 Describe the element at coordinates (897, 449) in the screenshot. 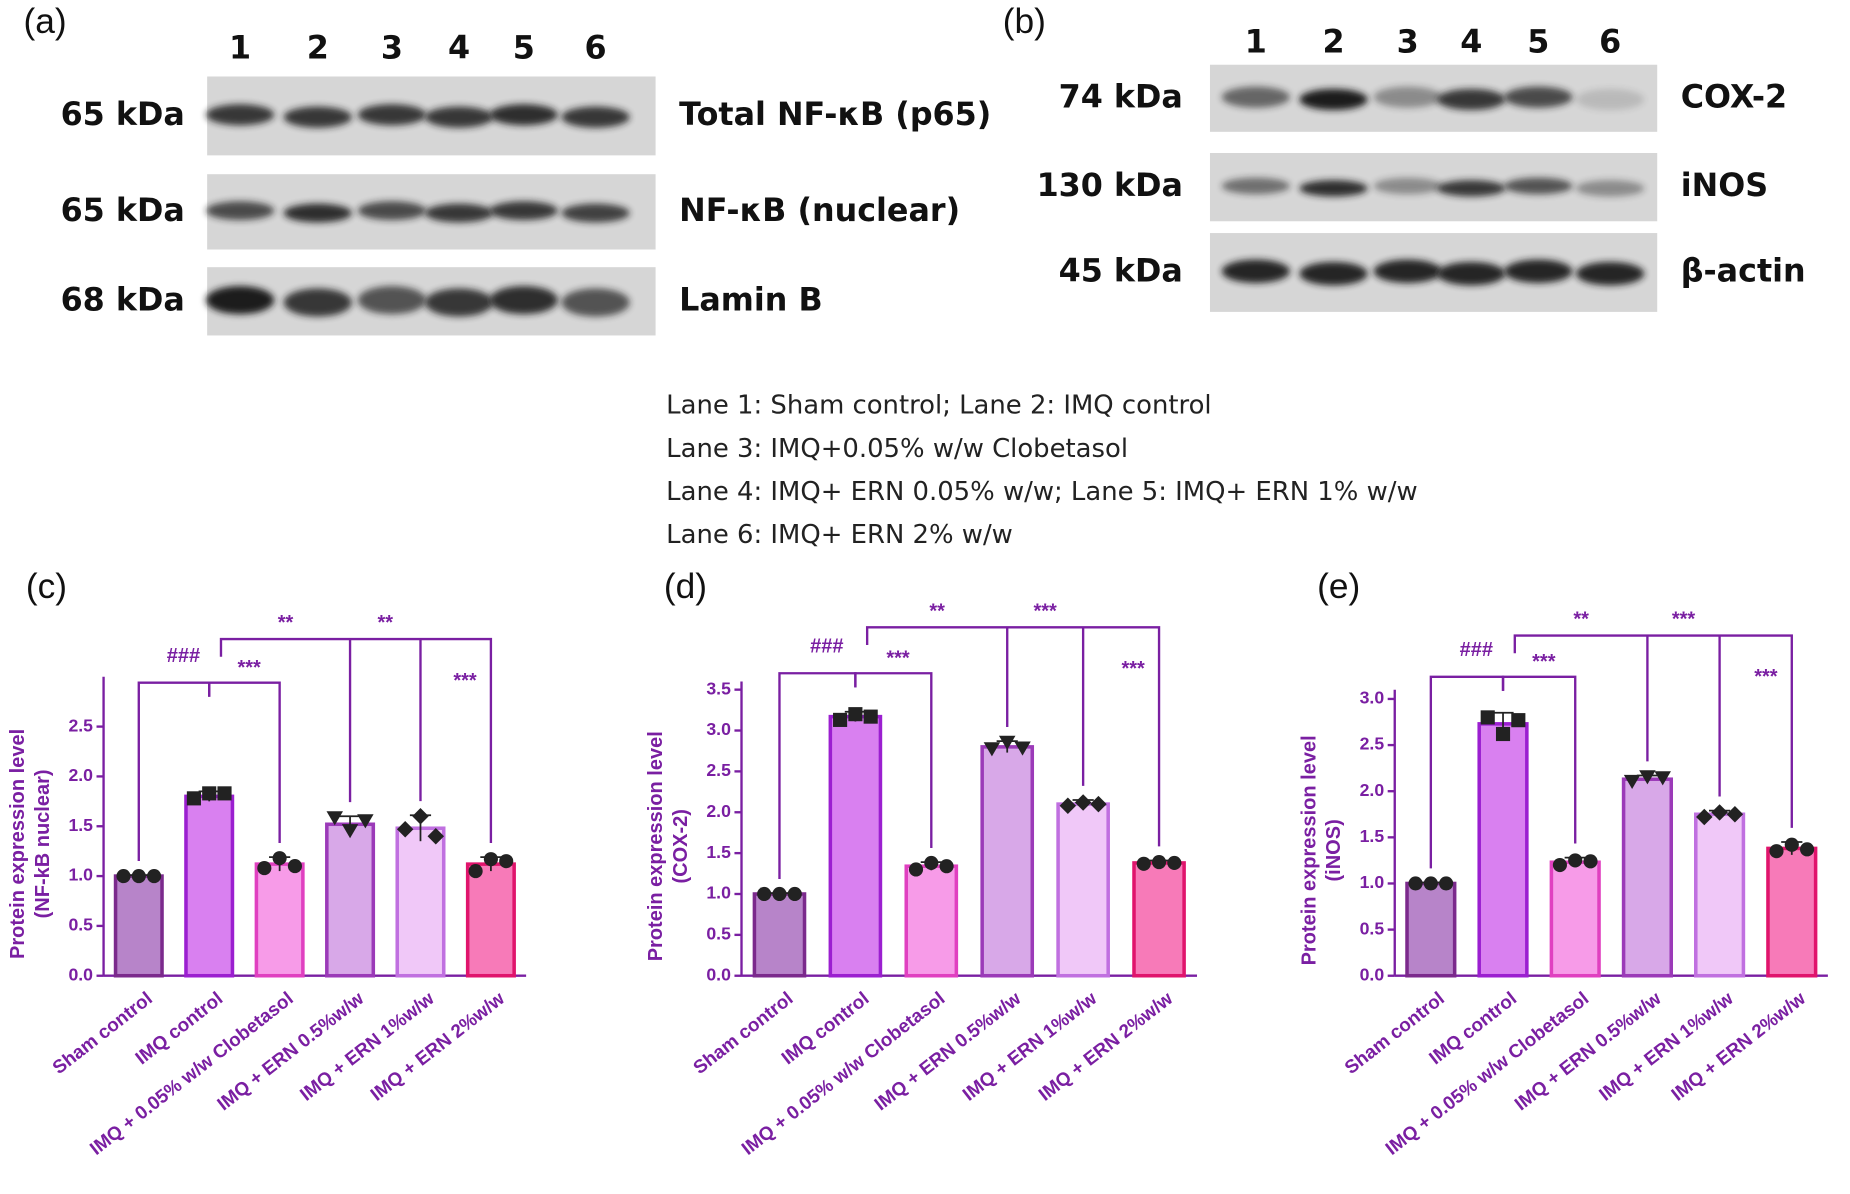

I see `lane-key-line: Lane 3: IMQ+0.05% w/w Clobetasol` at that location.